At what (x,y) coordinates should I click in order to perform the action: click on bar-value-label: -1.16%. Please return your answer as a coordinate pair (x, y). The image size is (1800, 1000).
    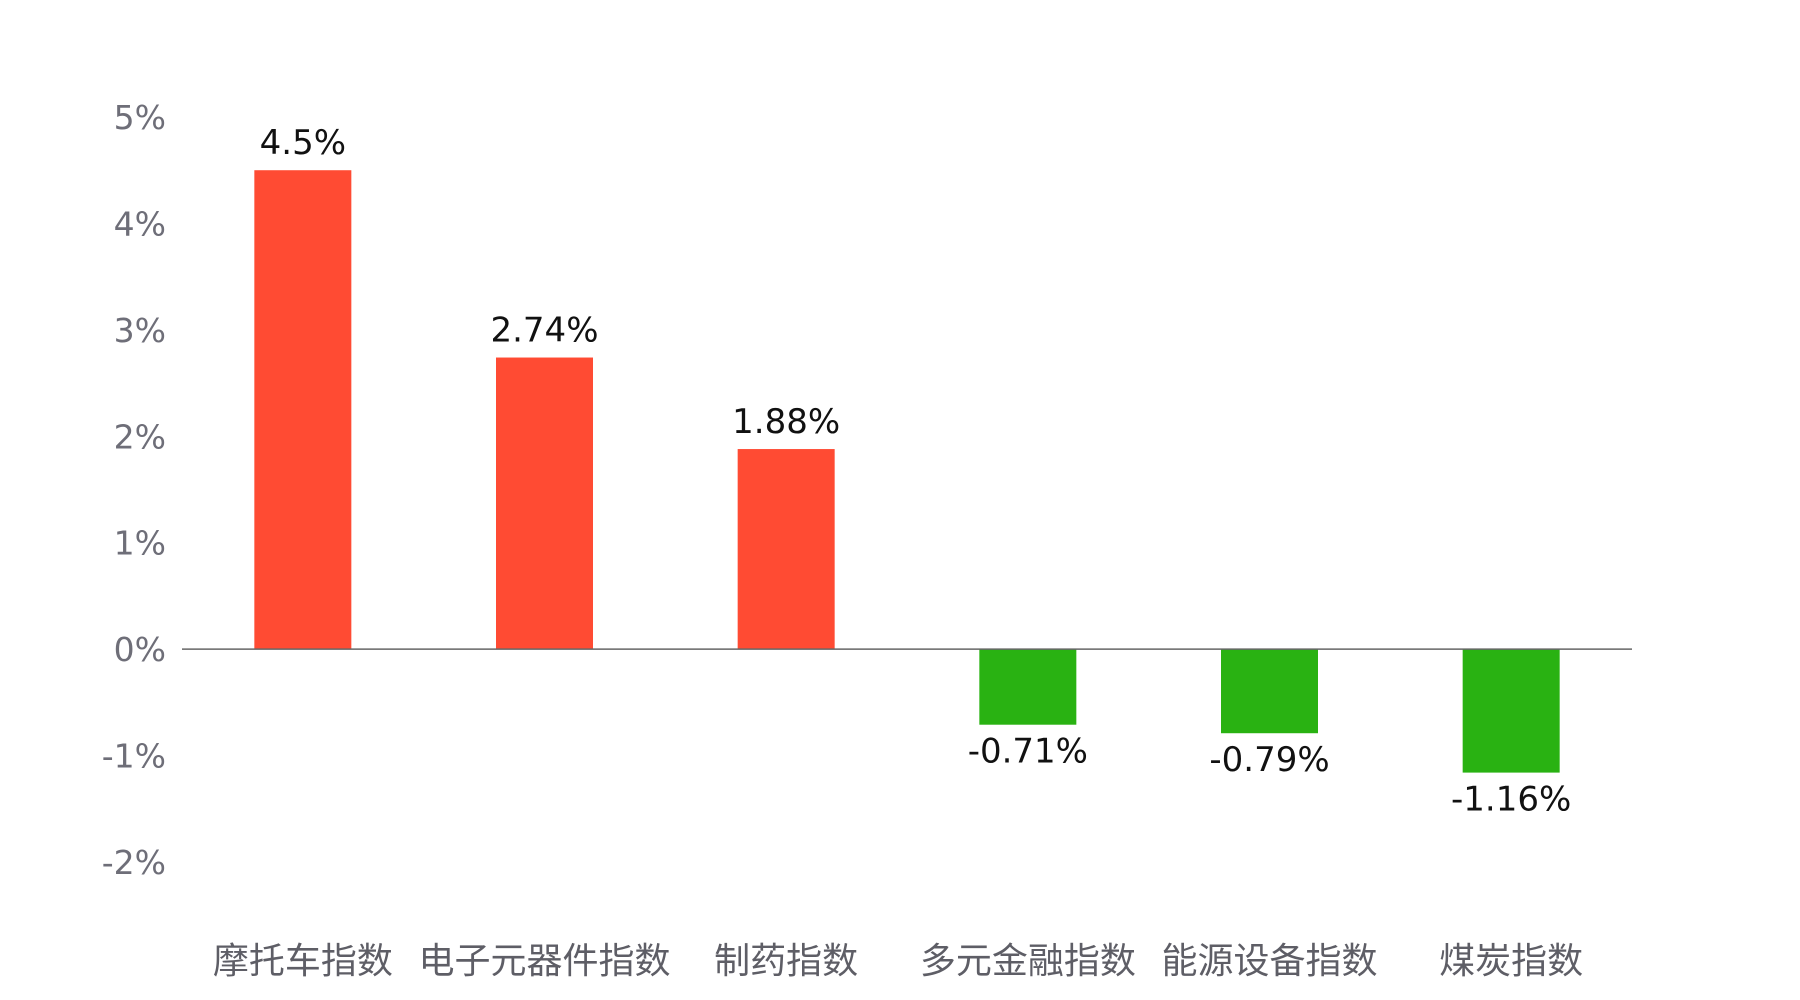
    Looking at the image, I should click on (1511, 800).